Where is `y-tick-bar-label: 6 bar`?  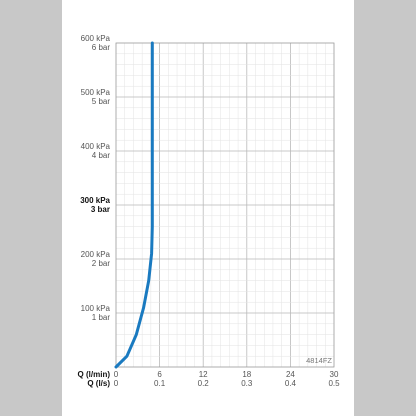 y-tick-bar-label: 6 bar is located at coordinates (101, 47).